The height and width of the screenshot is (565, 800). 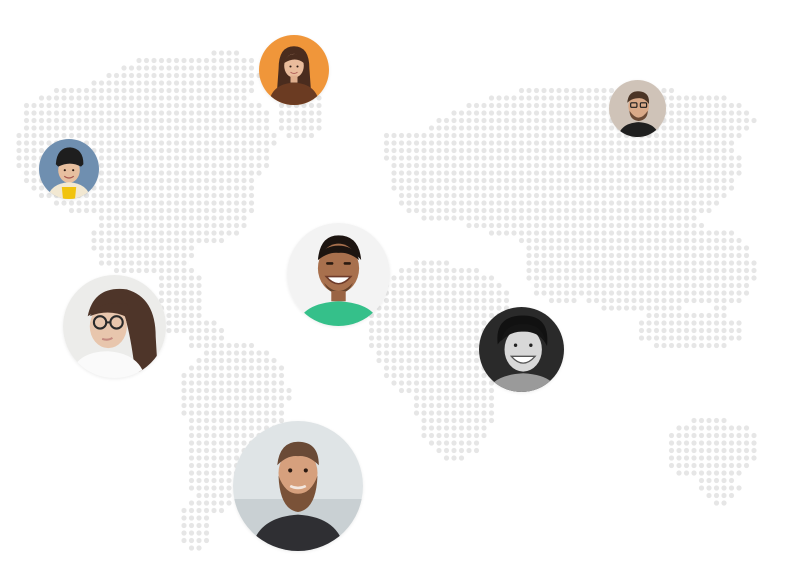 I want to click on avatar-person-curly-hair, so click(x=521, y=349).